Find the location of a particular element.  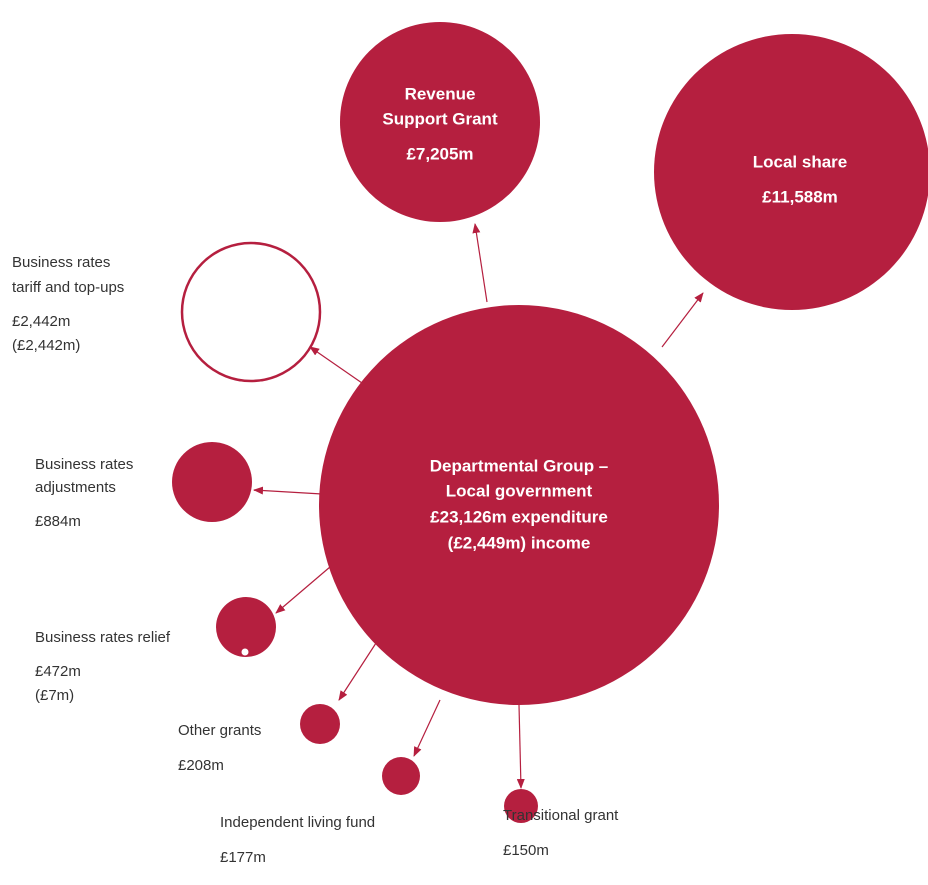

label: (£2,449m) income is located at coordinates (519, 542).